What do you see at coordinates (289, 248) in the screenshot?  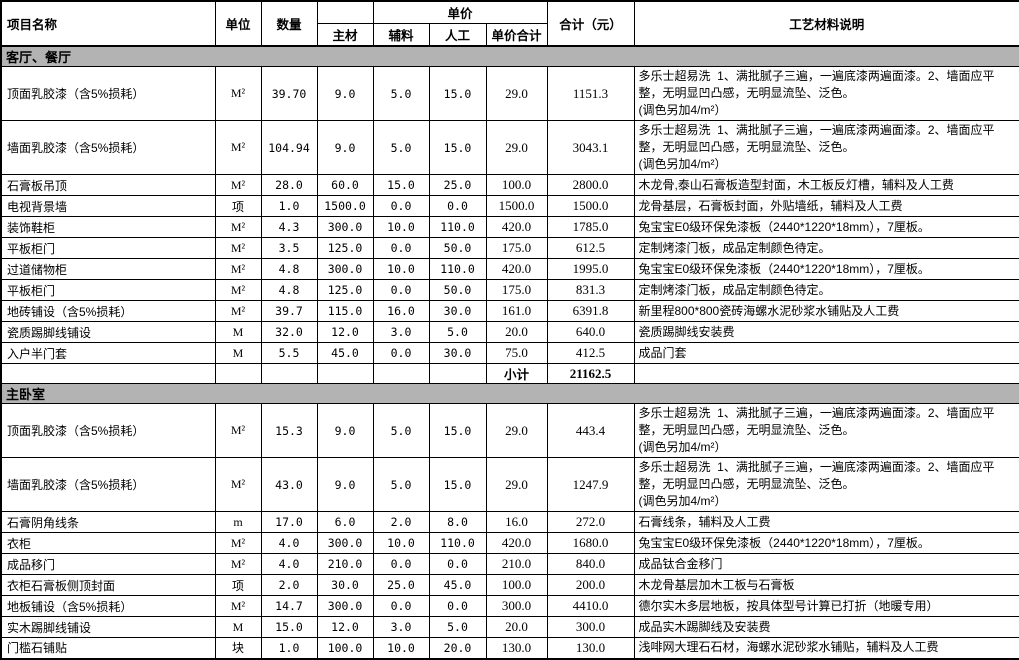 I see `cell-qty: 3.5` at bounding box center [289, 248].